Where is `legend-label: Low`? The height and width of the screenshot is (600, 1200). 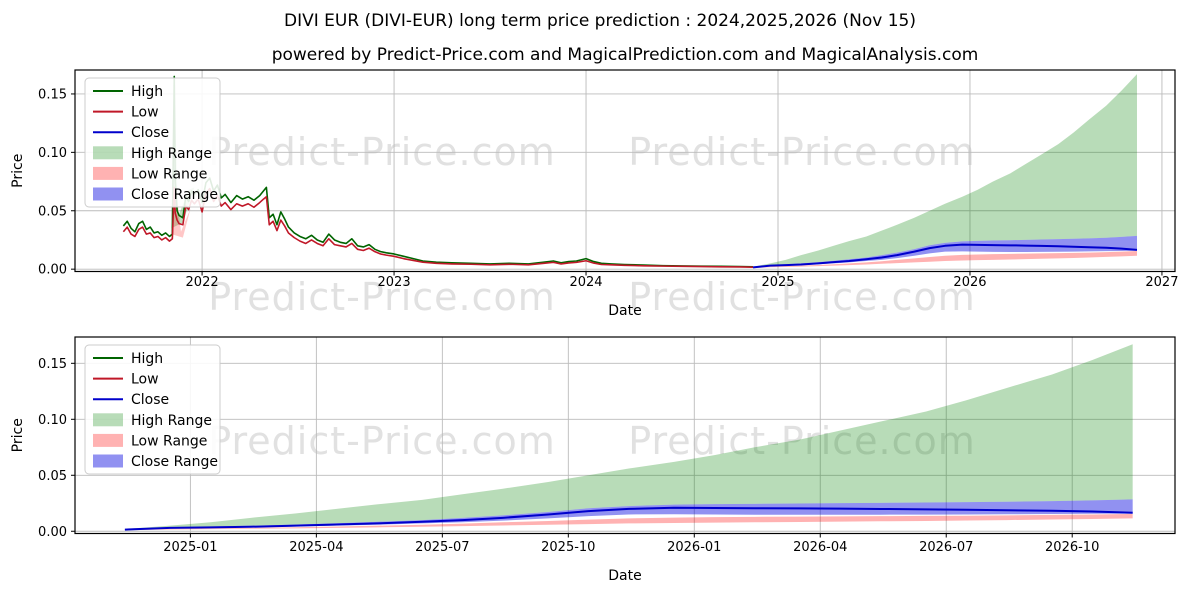 legend-label: Low is located at coordinates (145, 113).